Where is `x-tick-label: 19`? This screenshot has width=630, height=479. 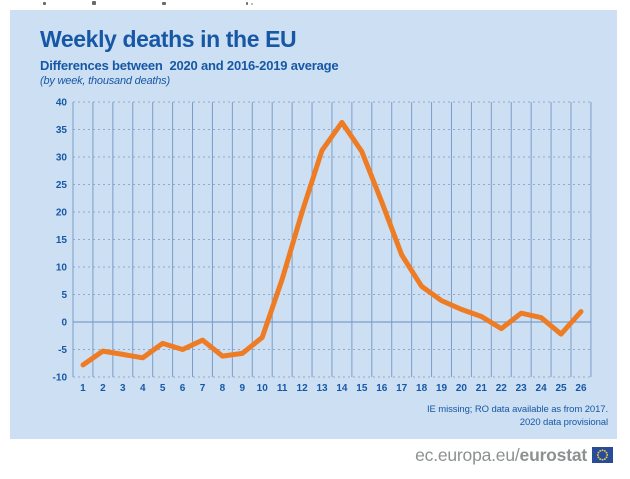 x-tick-label: 19 is located at coordinates (442, 388).